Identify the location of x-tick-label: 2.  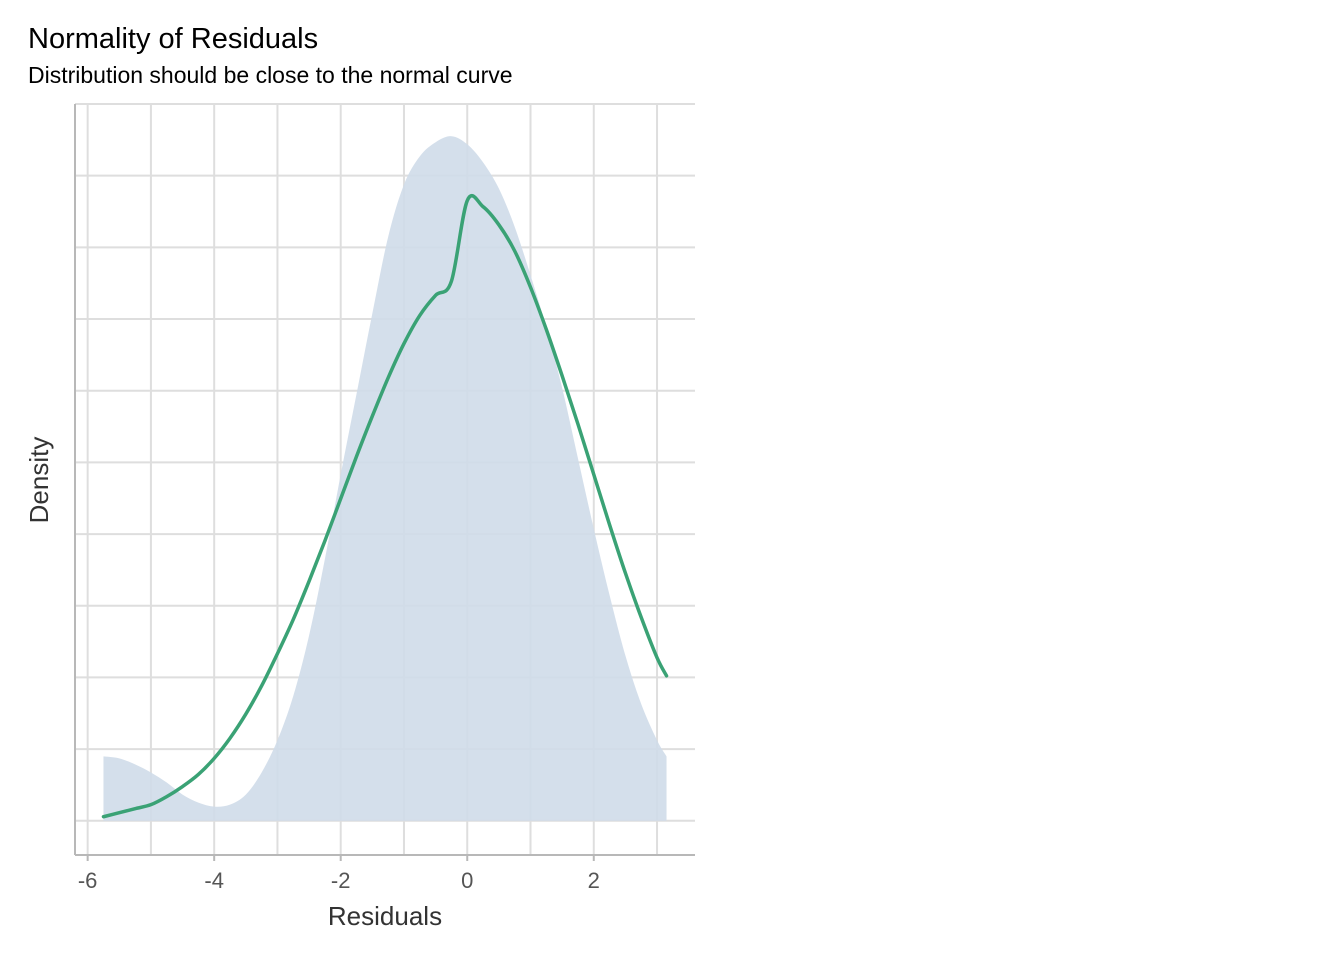
(594, 880).